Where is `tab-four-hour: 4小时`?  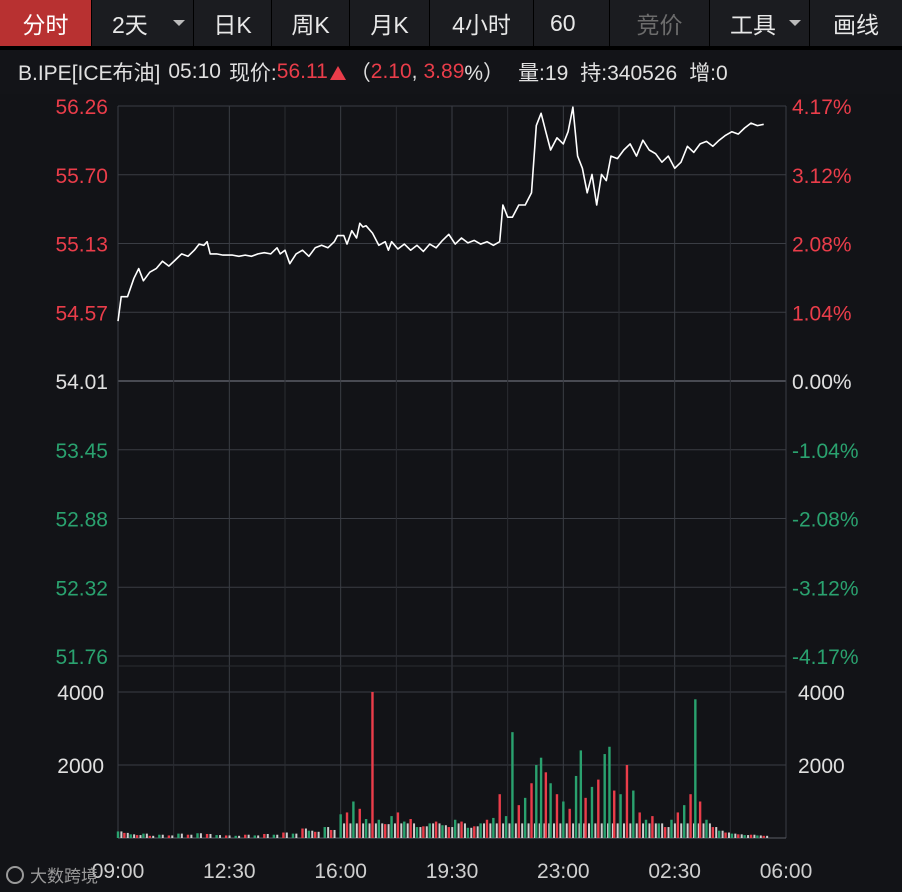
tab-four-hour: 4小时 is located at coordinates (482, 23).